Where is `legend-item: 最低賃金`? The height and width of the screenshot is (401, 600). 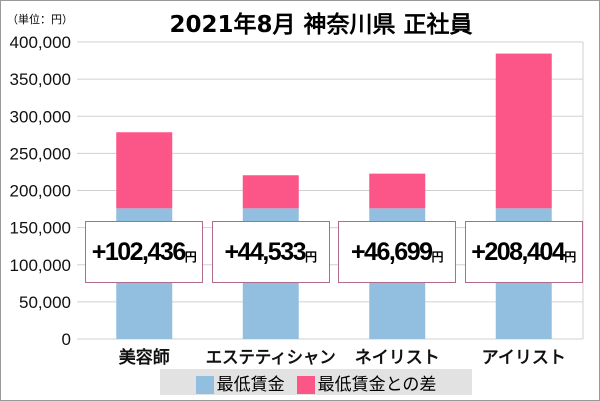 legend-item: 最低賃金 is located at coordinates (240, 382).